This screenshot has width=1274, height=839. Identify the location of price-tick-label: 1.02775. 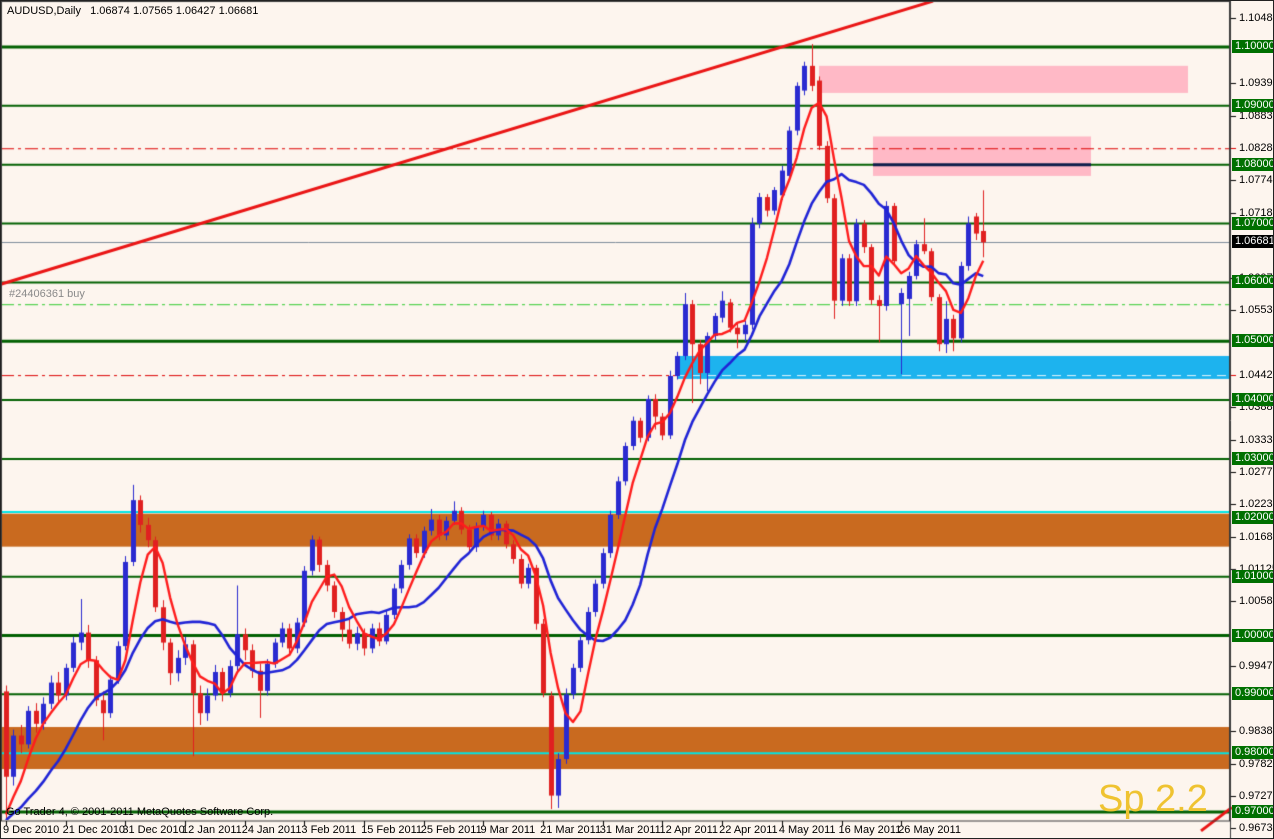
(1256, 472).